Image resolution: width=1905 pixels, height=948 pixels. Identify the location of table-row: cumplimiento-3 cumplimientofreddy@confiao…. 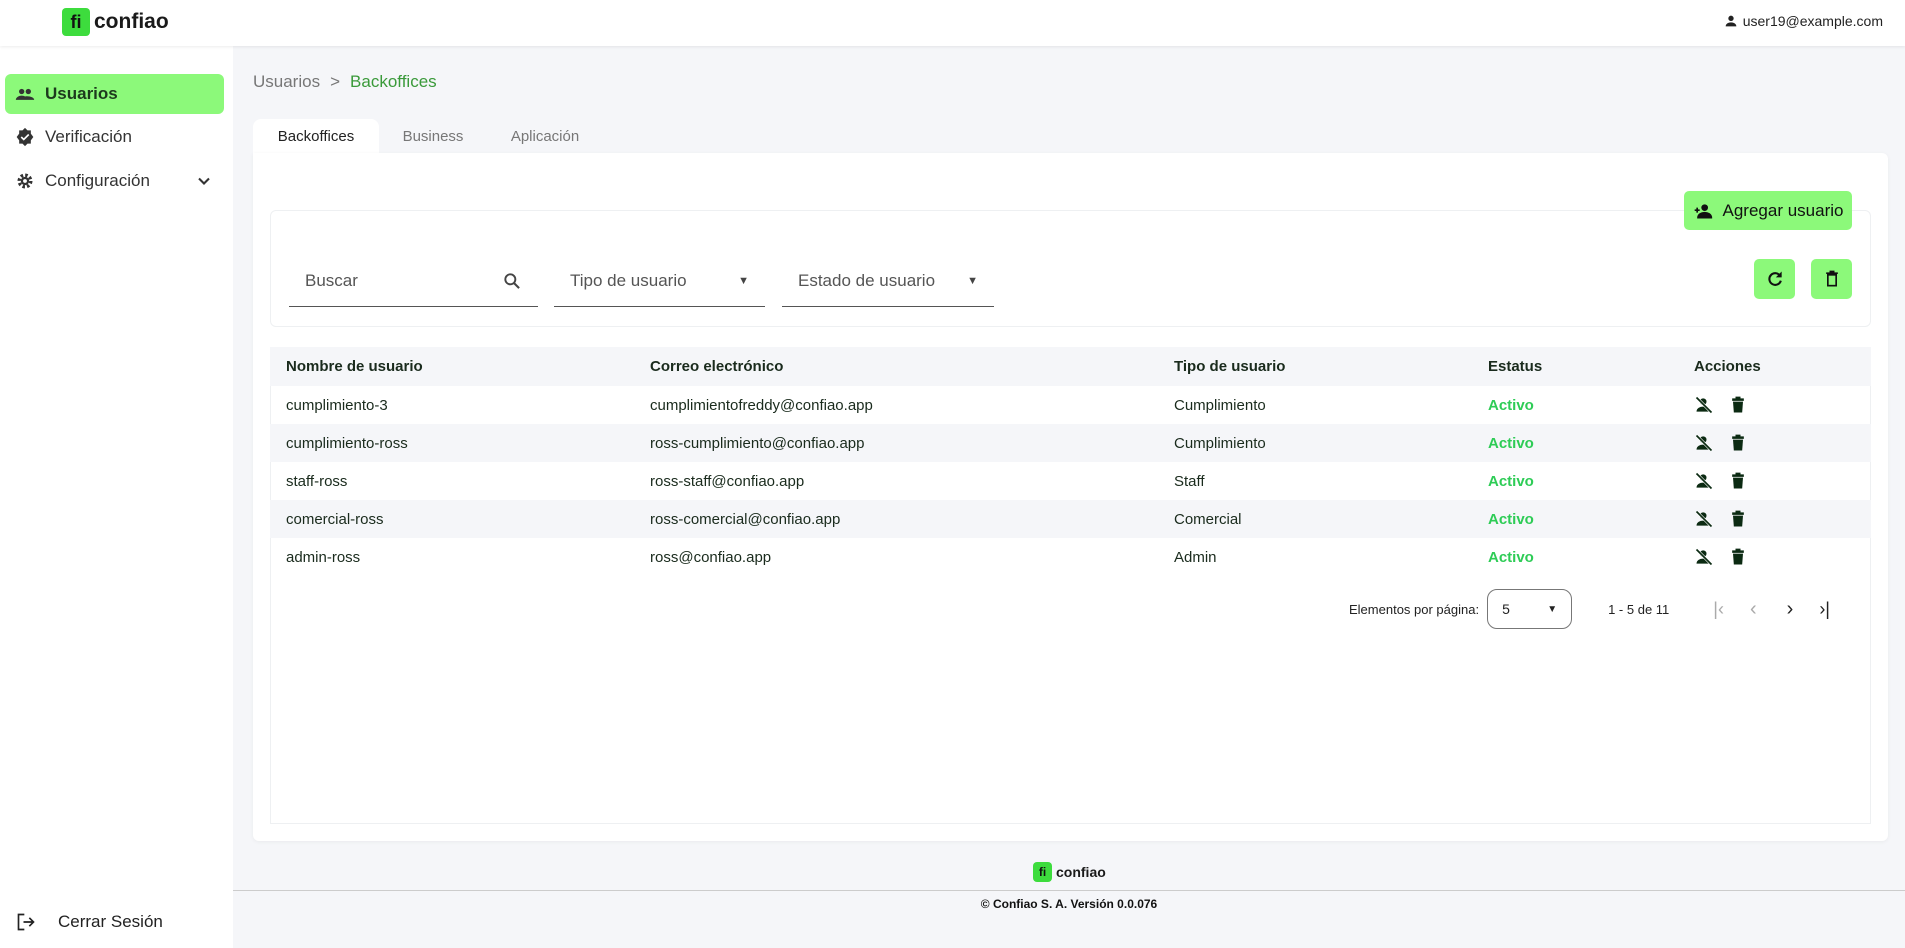
(1070, 405).